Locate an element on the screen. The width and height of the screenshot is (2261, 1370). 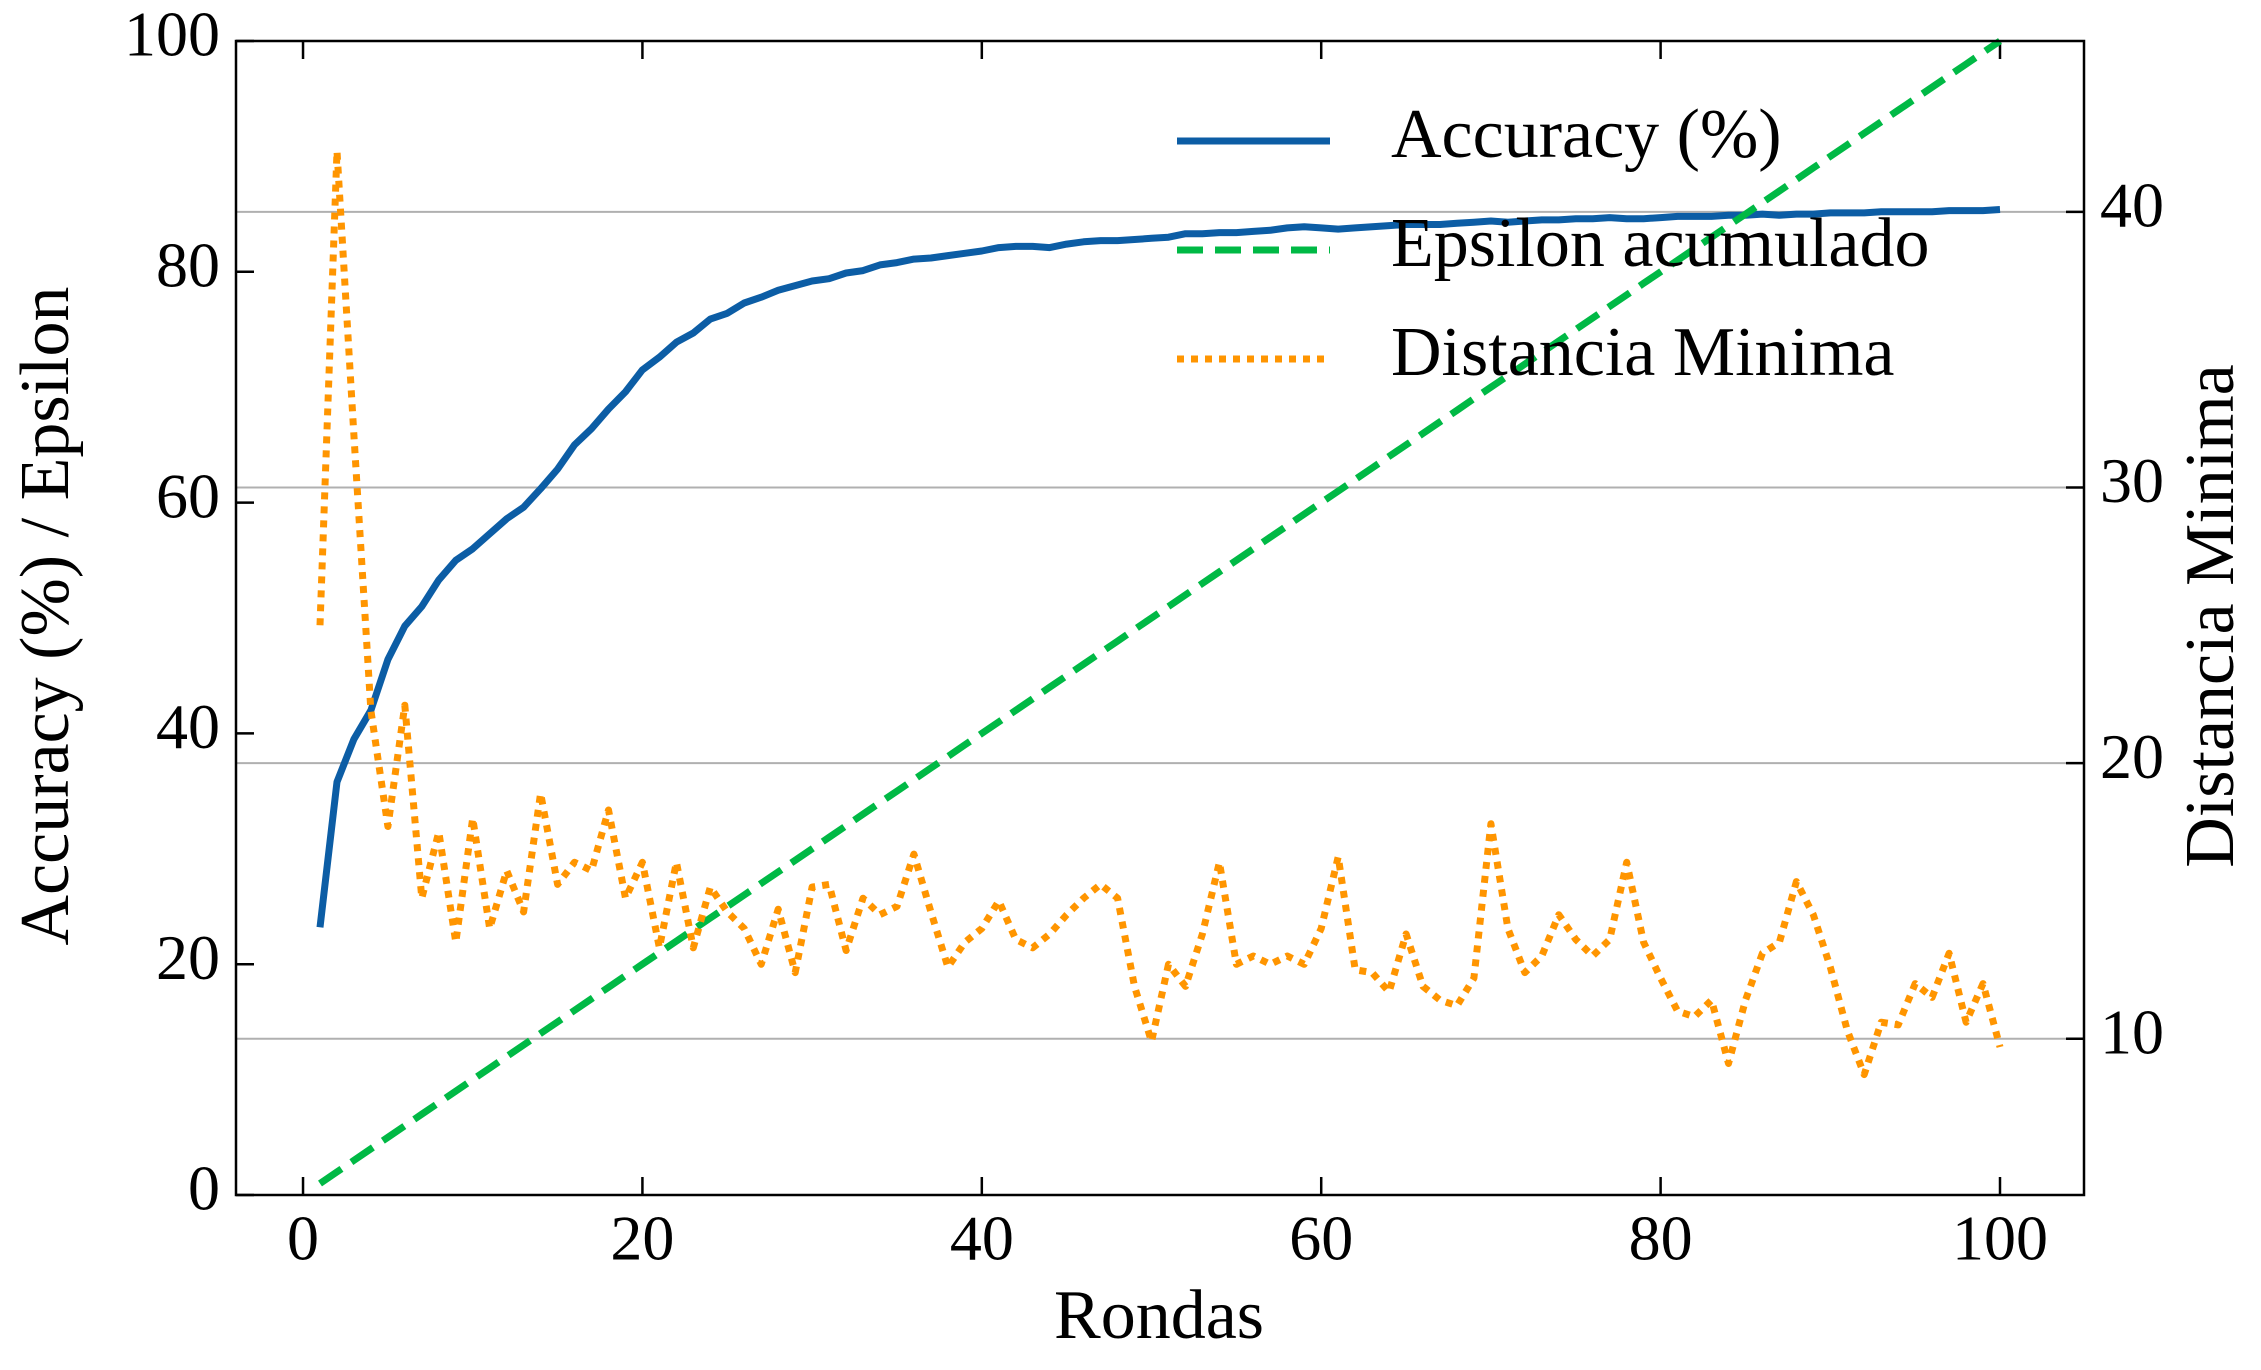
legend-label: Epsilon acumulado is located at coordinates (1660, 243).